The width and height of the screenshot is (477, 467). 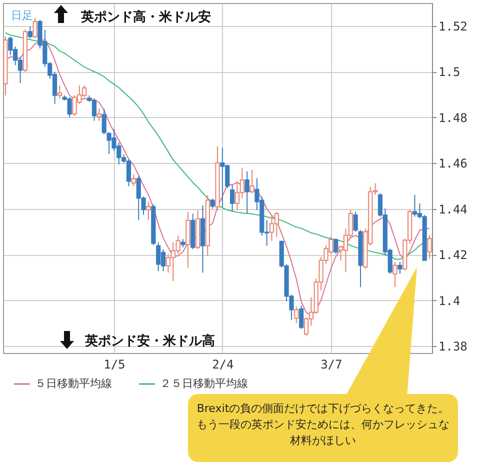 I want to click on y-tick-label: 1.48, so click(x=453, y=117).